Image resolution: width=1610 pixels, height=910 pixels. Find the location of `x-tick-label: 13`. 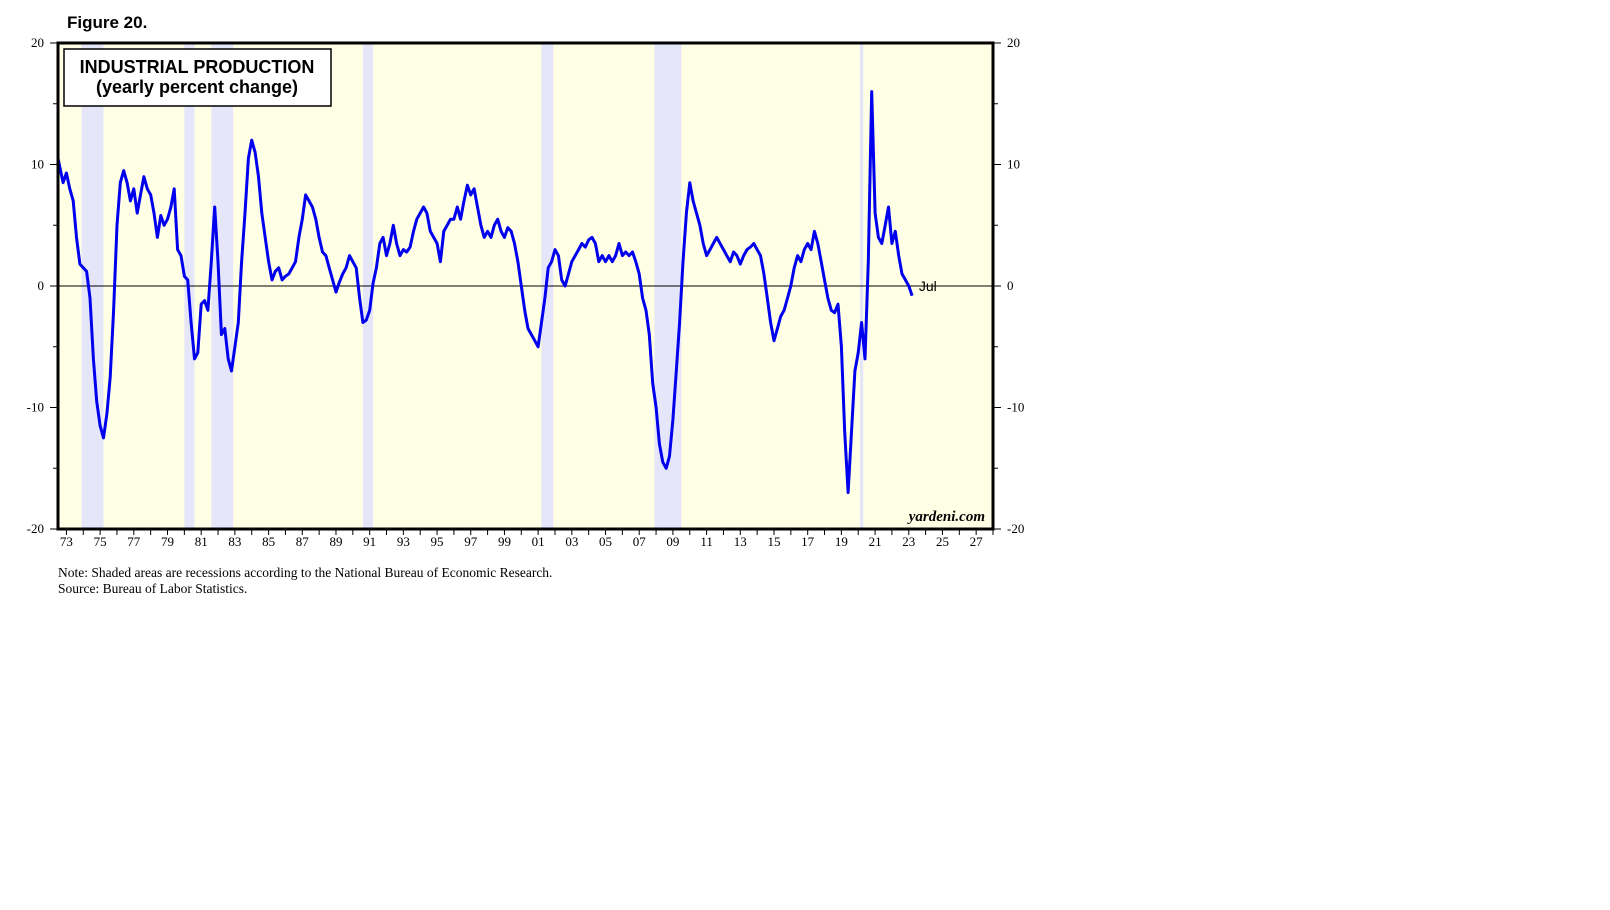

x-tick-label: 13 is located at coordinates (740, 541).